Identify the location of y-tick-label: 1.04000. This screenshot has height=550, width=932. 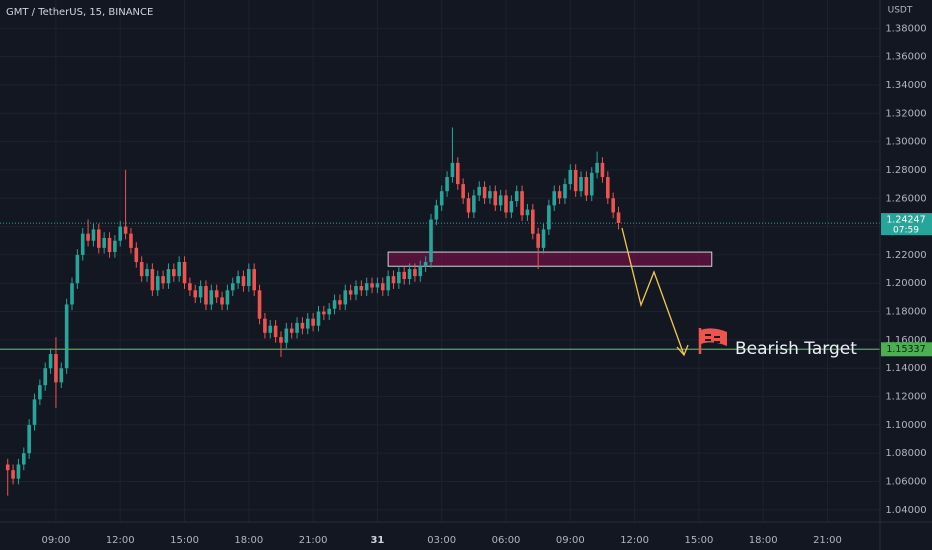
(905, 510).